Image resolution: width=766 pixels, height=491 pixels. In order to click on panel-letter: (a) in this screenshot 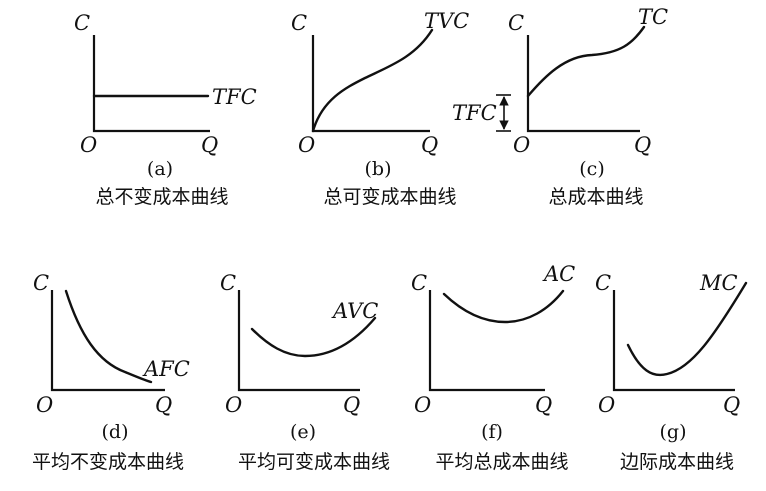, I will do `click(160, 169)`.